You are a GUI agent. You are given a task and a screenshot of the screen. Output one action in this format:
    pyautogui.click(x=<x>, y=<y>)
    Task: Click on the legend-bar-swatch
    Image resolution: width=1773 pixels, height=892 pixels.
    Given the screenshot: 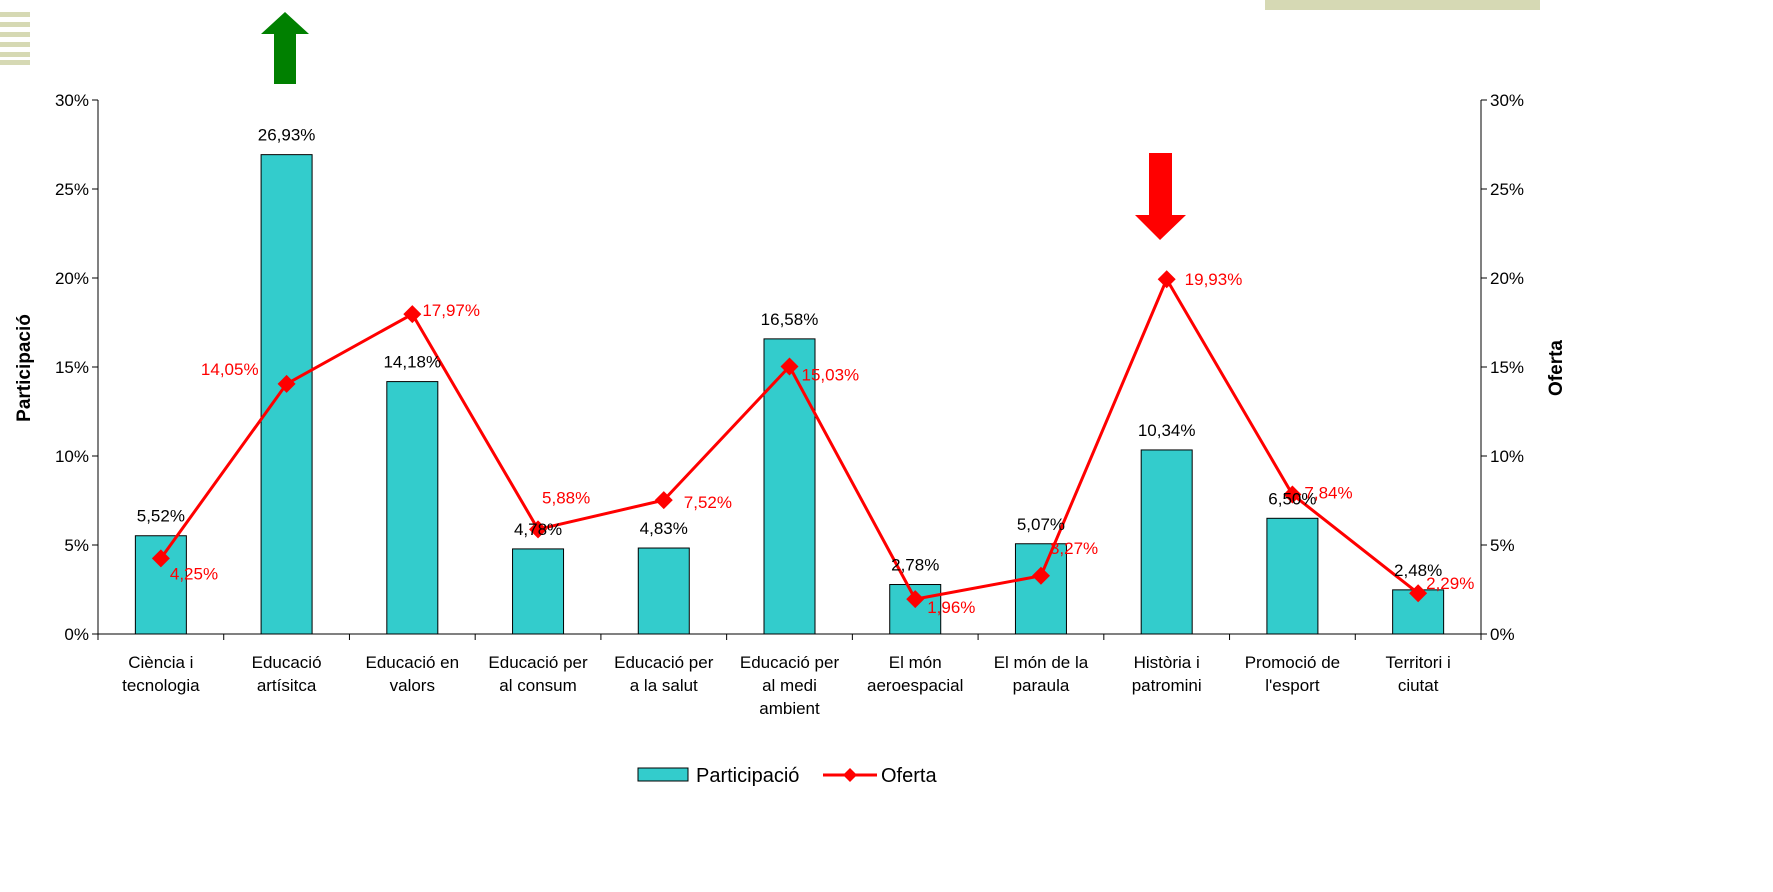 What is the action you would take?
    pyautogui.click(x=663, y=774)
    